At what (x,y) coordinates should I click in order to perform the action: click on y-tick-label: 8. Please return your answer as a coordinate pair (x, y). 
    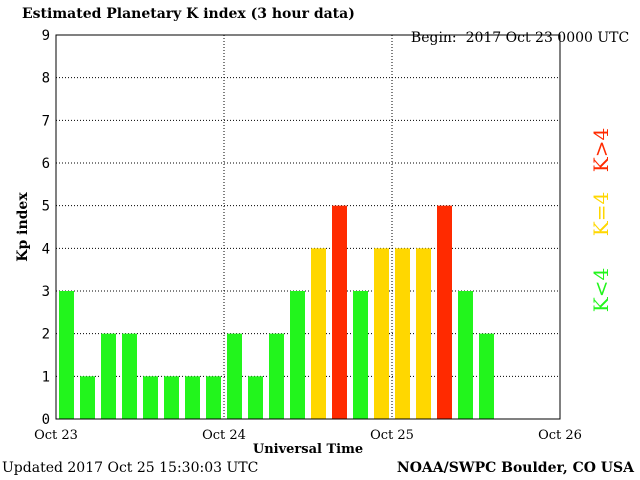
    Looking at the image, I should click on (46, 79).